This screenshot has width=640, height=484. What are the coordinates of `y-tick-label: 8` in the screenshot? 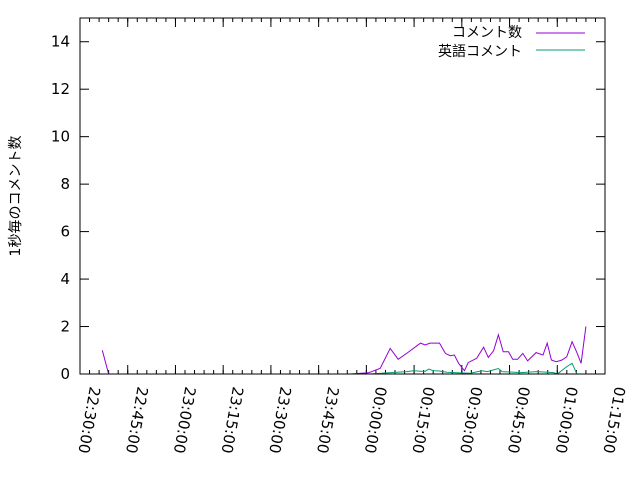 It's located at (65, 184).